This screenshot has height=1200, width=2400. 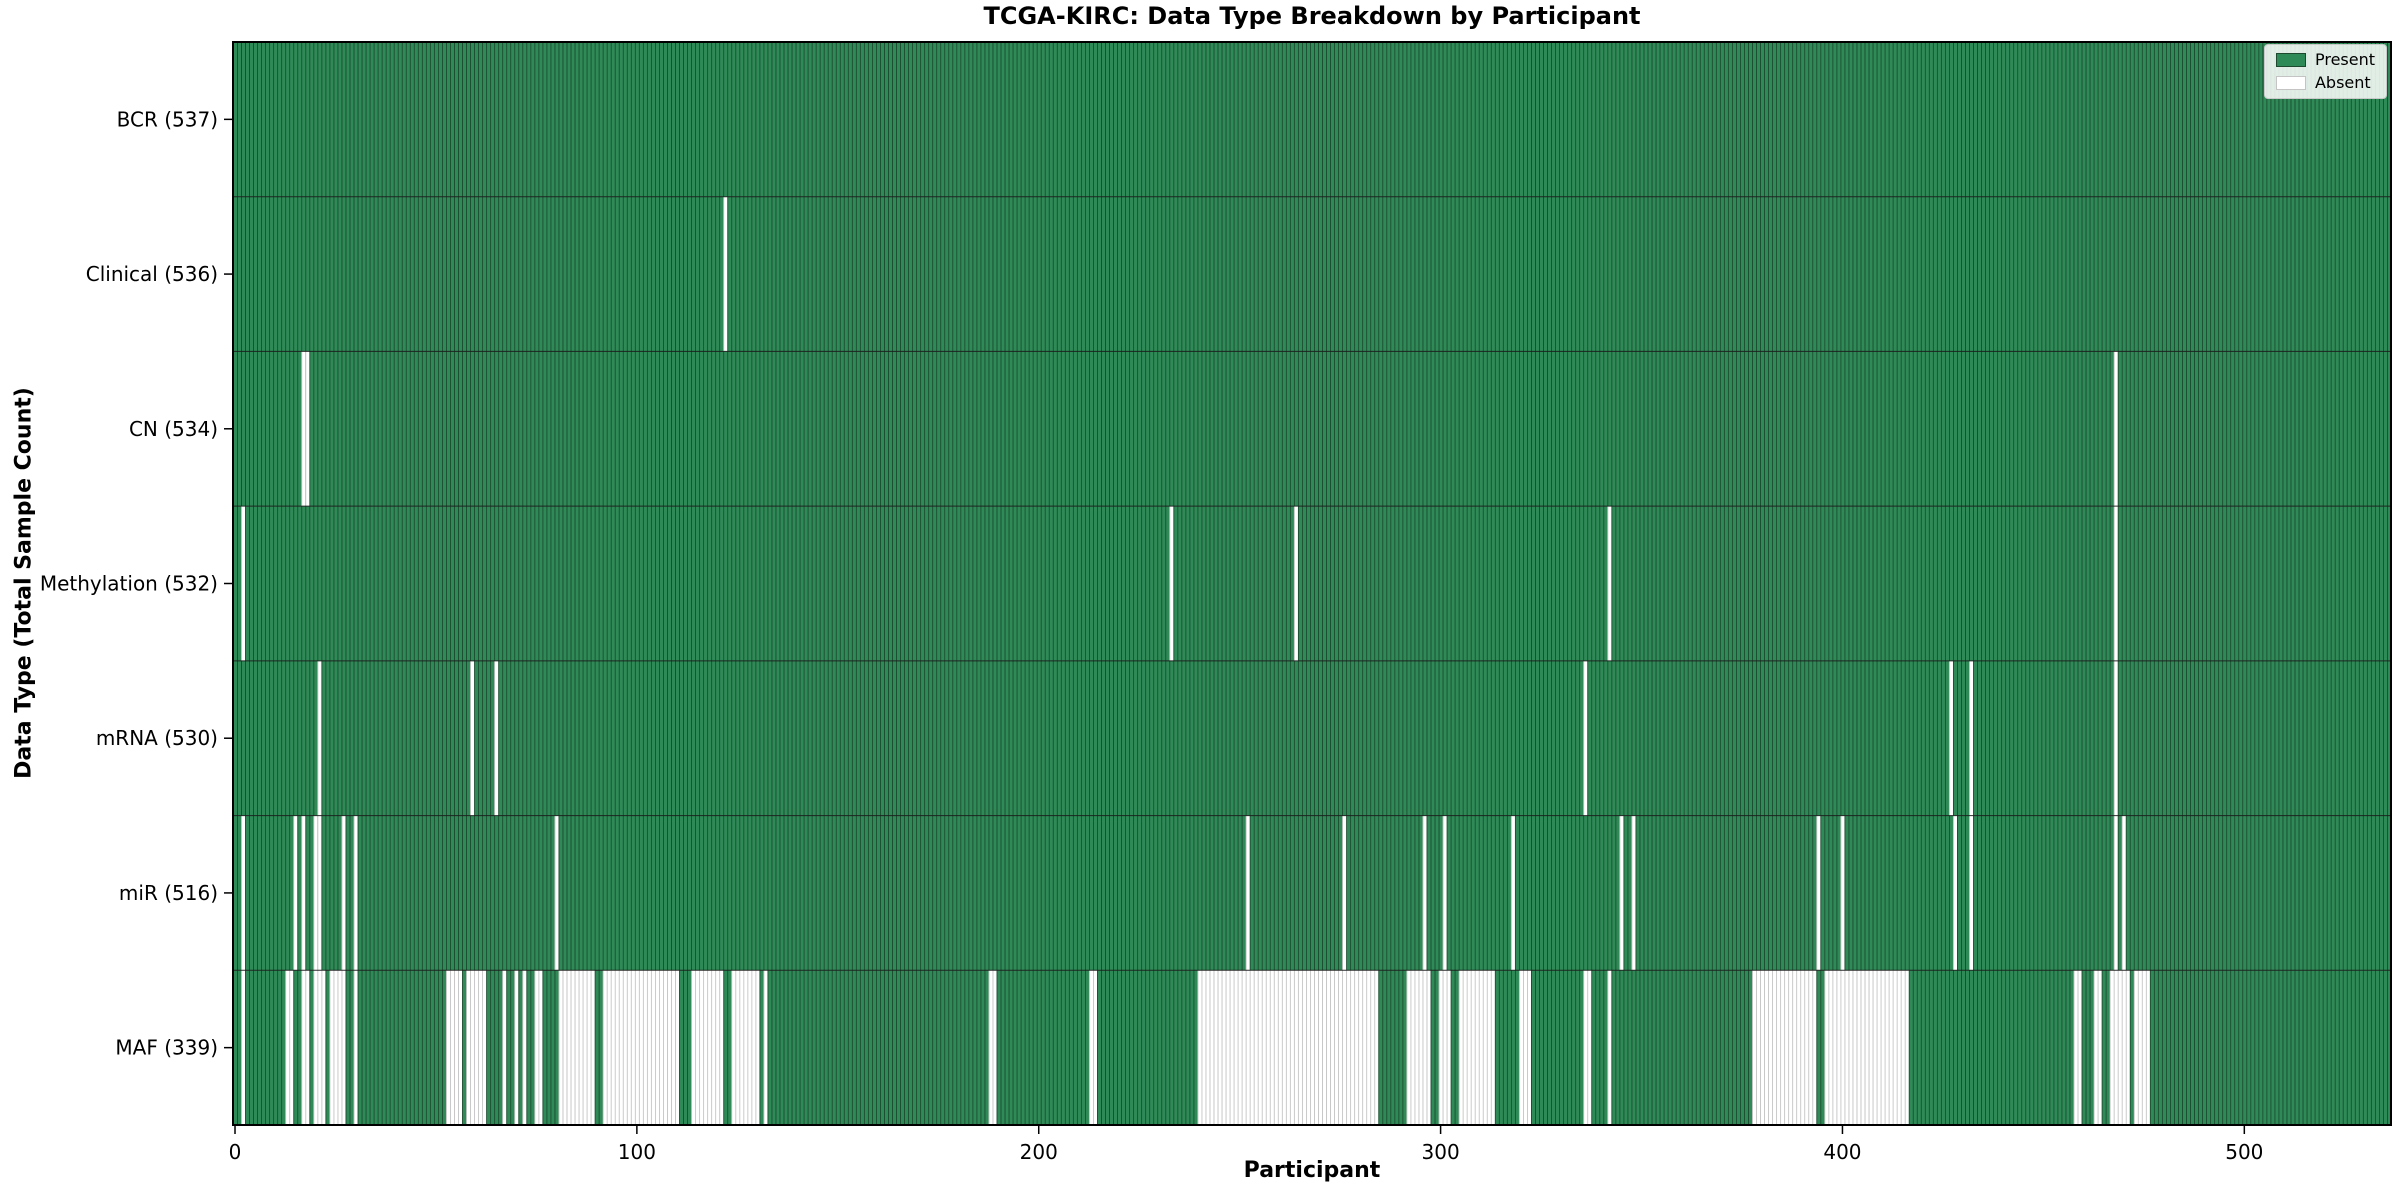 I want to click on row-methylation-present-band, so click(x=1312, y=583).